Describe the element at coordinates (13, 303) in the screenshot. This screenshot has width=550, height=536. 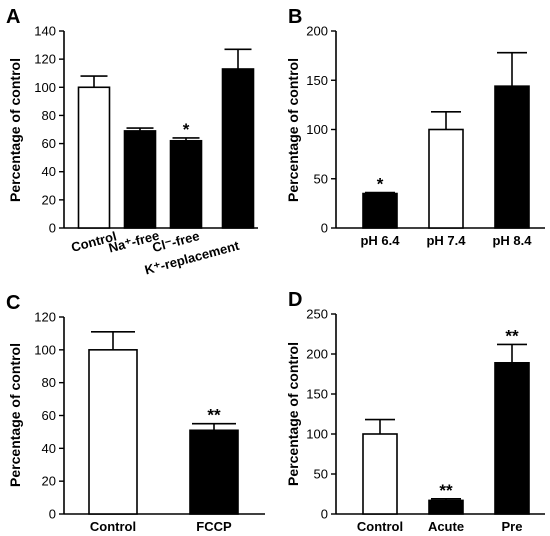
I see `panel-letter: C` at that location.